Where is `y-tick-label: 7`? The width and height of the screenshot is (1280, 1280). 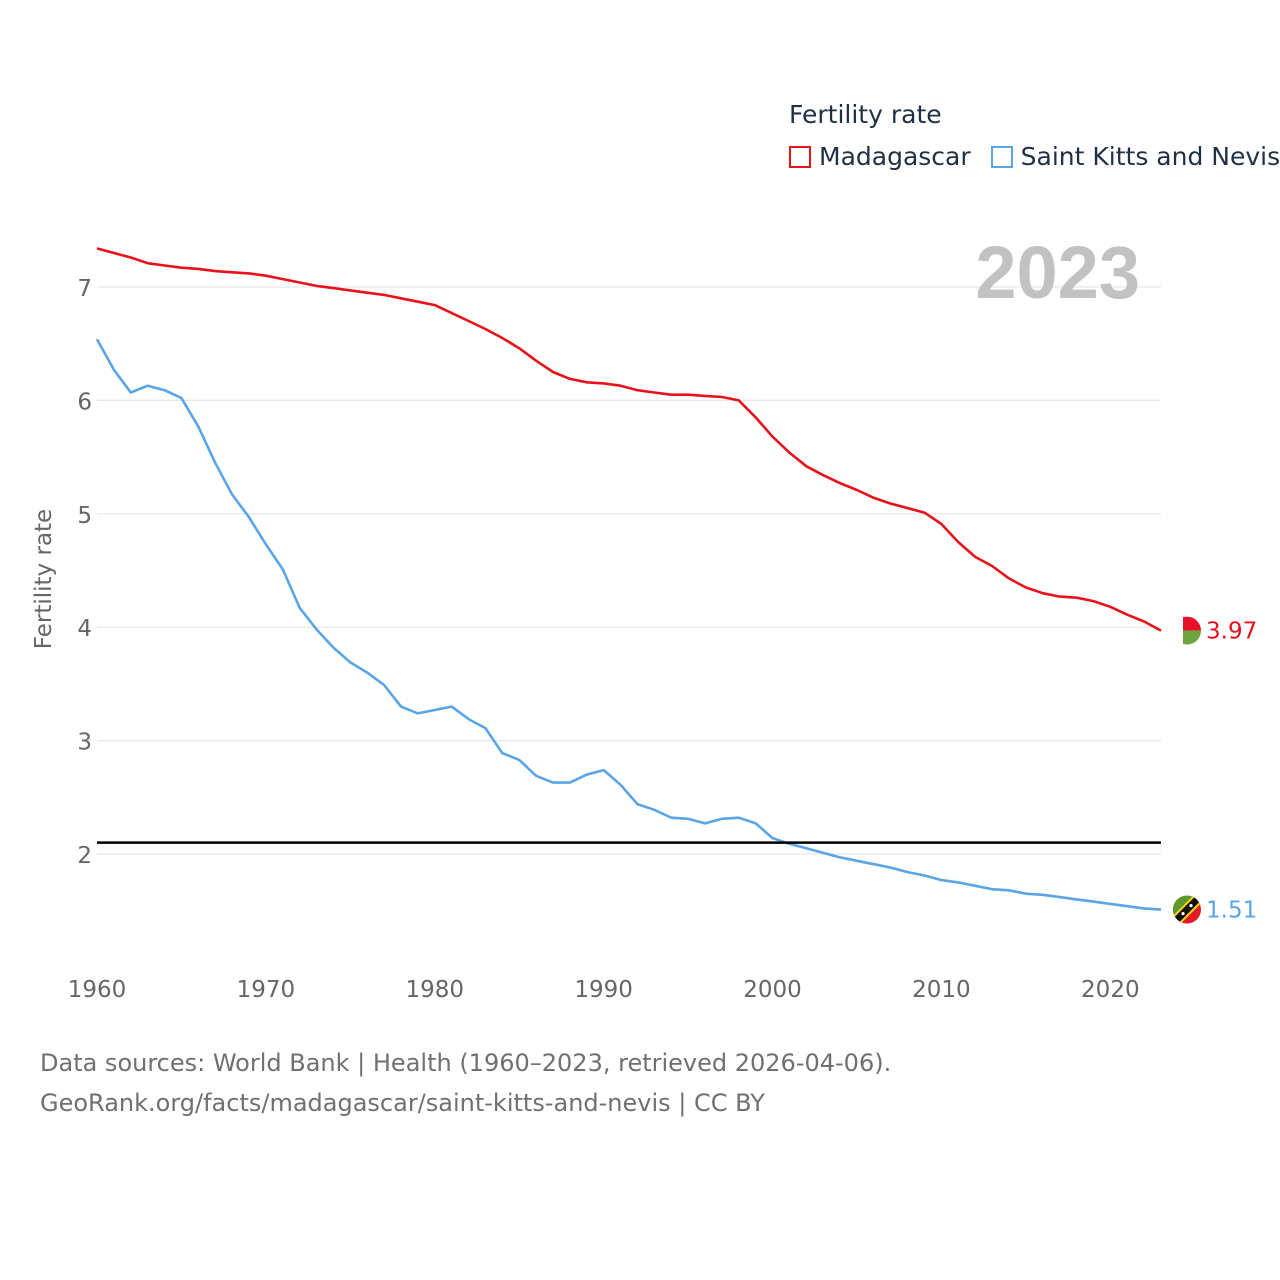
y-tick-label: 7 is located at coordinates (84, 289).